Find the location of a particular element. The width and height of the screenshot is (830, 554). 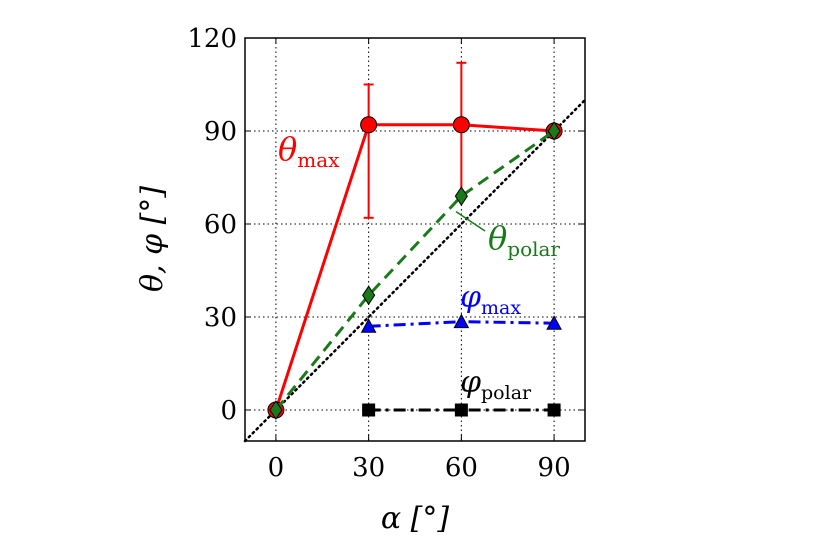

x-tick-label: 0 is located at coordinates (276, 468).